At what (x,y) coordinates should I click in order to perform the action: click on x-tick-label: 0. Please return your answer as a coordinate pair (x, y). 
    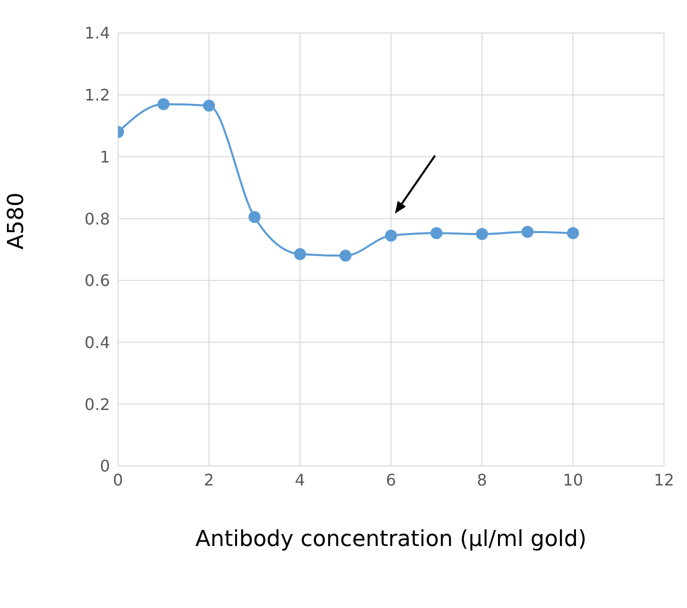
    Looking at the image, I should click on (118, 480).